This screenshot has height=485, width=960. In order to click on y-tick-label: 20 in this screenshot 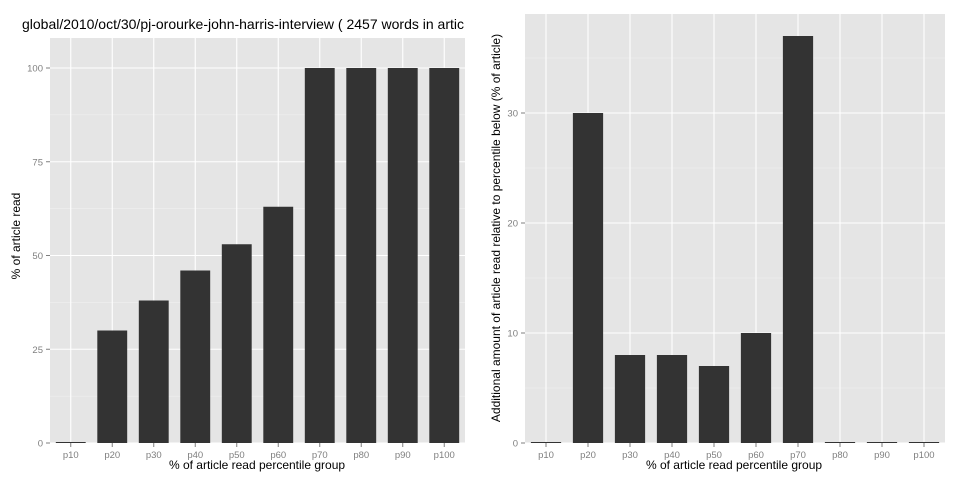, I will do `click(512, 224)`.